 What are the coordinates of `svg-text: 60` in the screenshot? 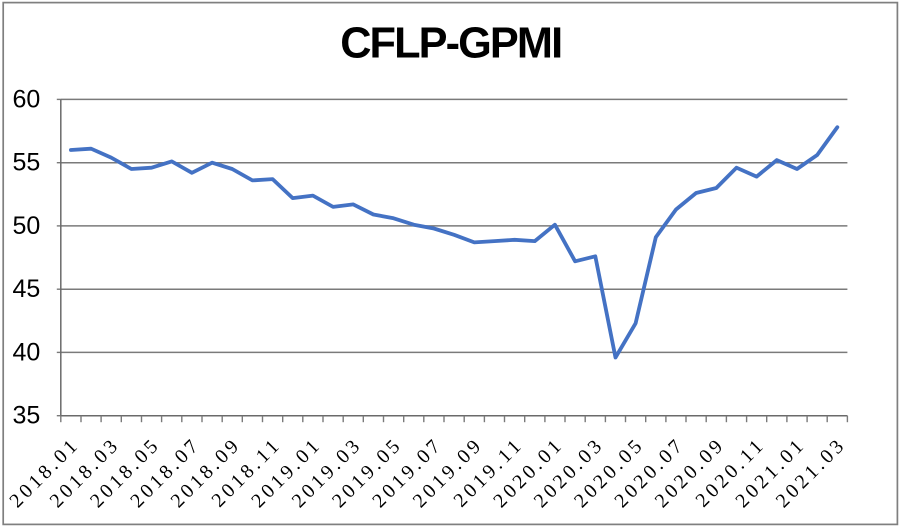 It's located at (26, 99).